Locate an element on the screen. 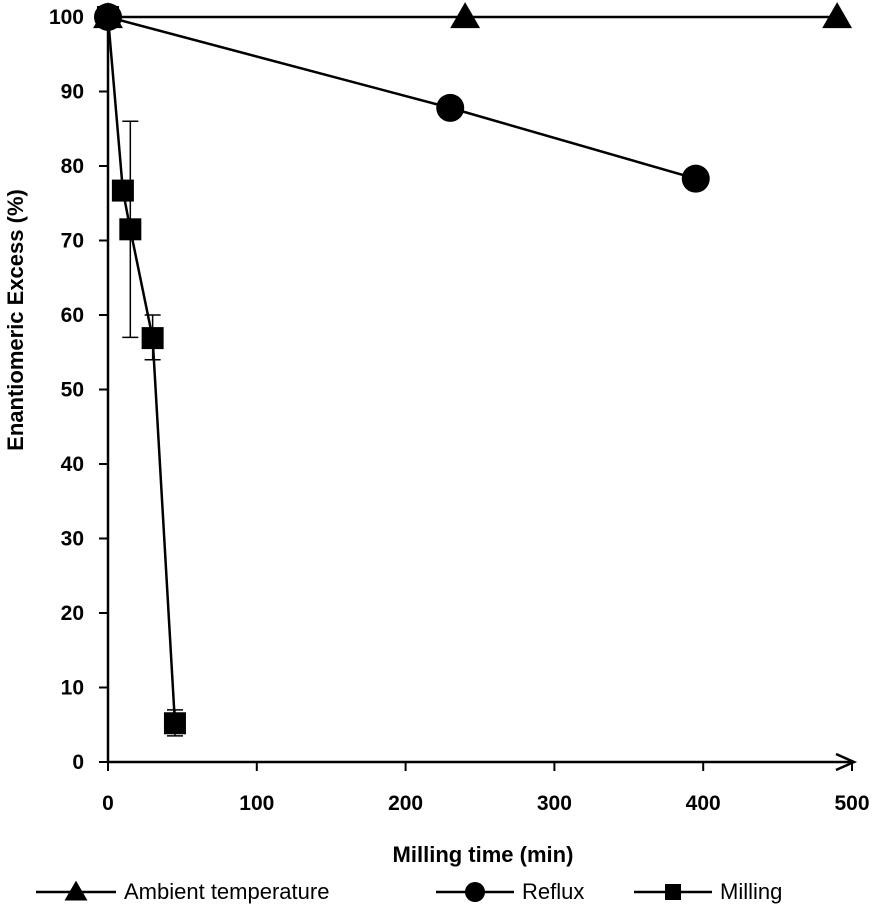 The height and width of the screenshot is (918, 882). series-triangle is located at coordinates (473, 15).